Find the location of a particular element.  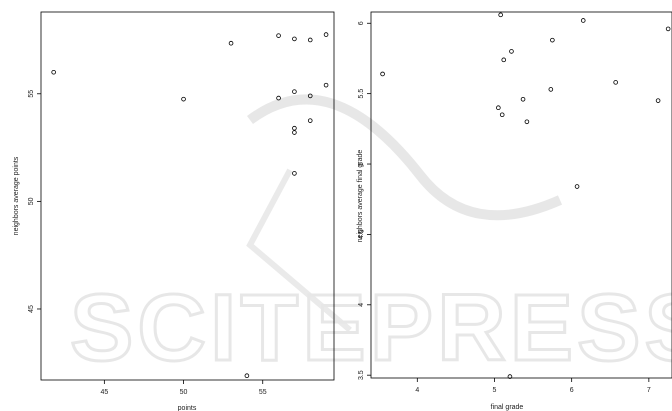

right-x-tick-label: 5 is located at coordinates (495, 390).